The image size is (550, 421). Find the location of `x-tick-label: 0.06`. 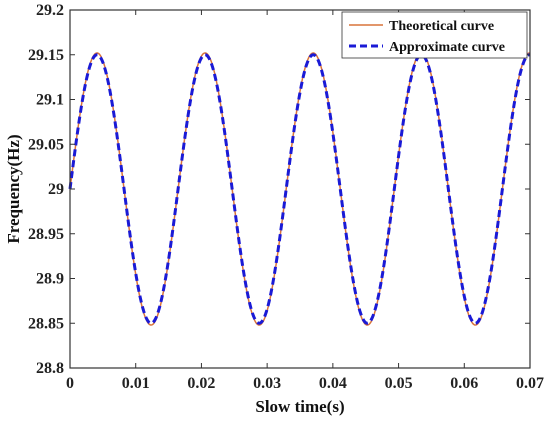

x-tick-label: 0.06 is located at coordinates (464, 383).